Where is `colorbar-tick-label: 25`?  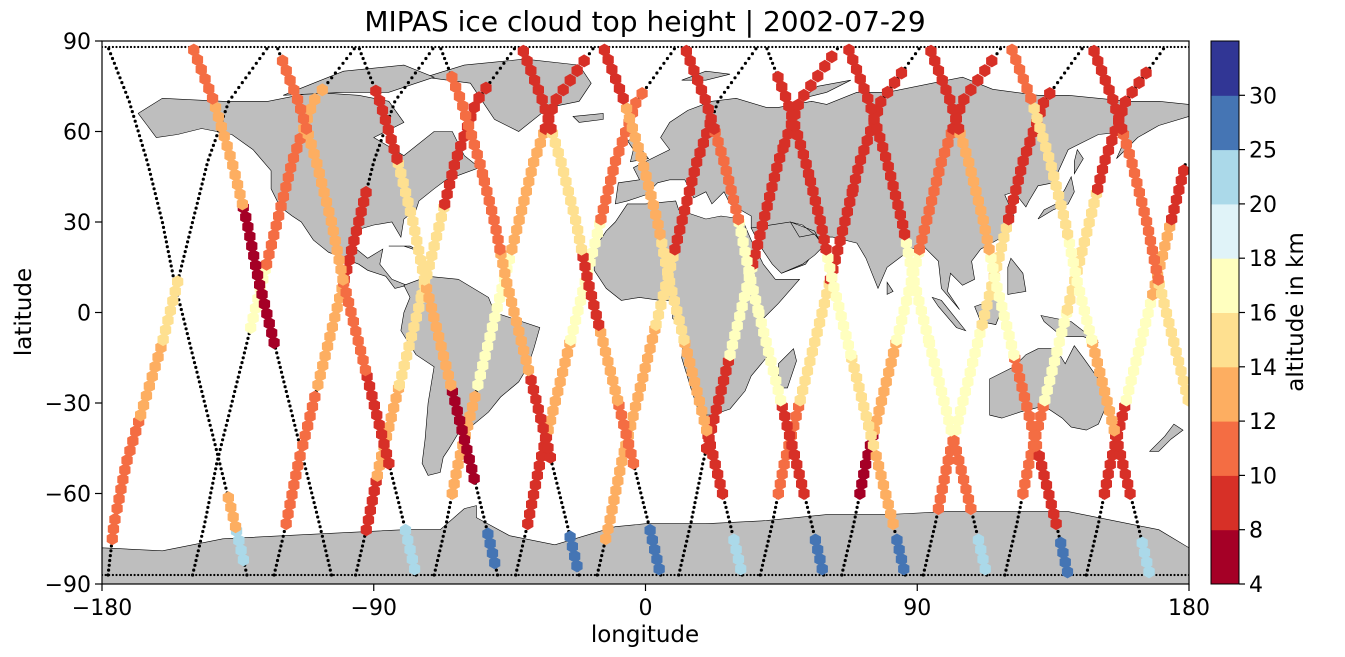
colorbar-tick-label: 25 is located at coordinates (1263, 151).